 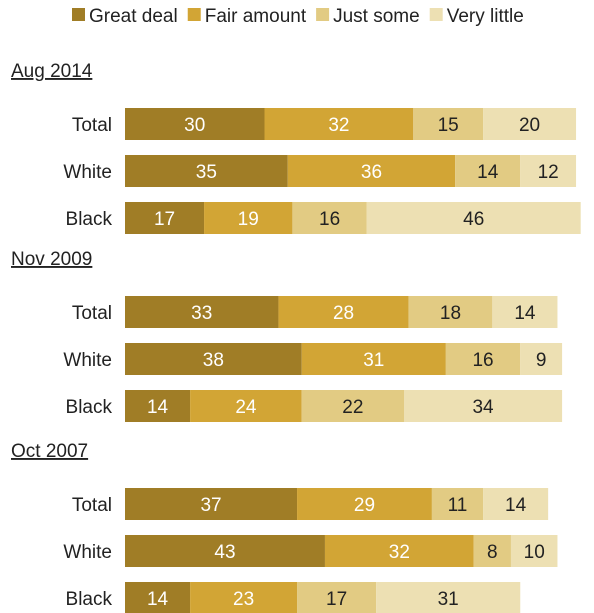 I want to click on data-label: 37, so click(x=210, y=505).